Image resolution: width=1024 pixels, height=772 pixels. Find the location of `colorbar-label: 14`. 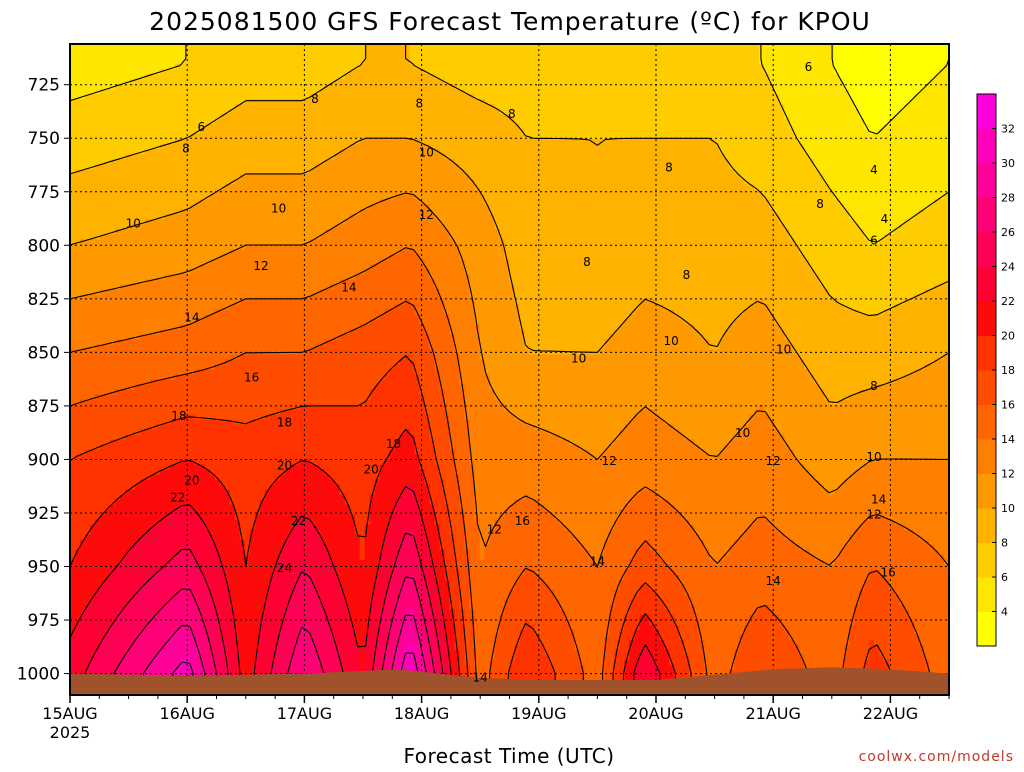

colorbar-label: 14 is located at coordinates (1008, 439).